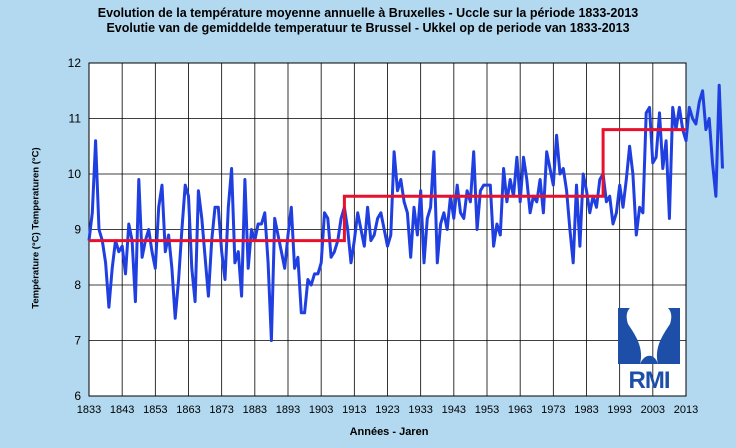  I want to click on y-tick-label: 8, so click(77, 285).